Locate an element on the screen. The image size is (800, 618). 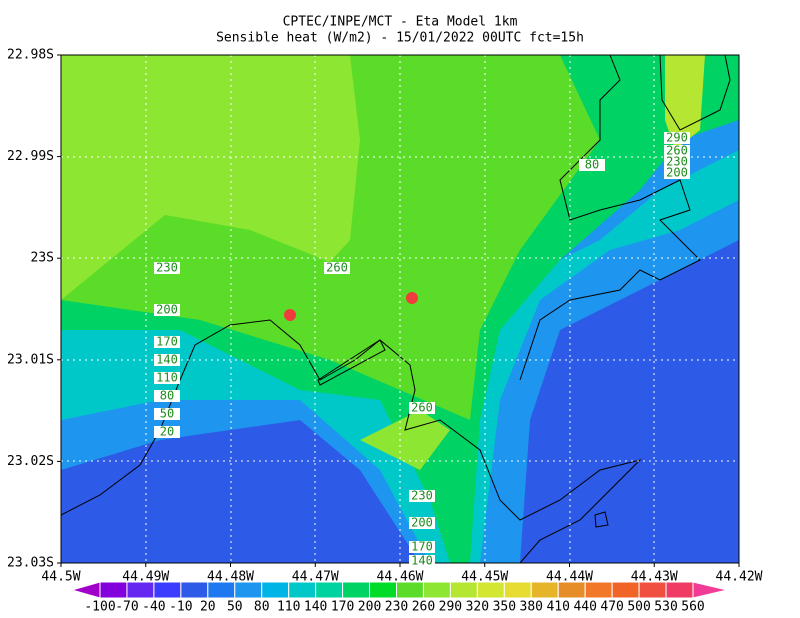
x-tick-label: 44.44W is located at coordinates (569, 577).